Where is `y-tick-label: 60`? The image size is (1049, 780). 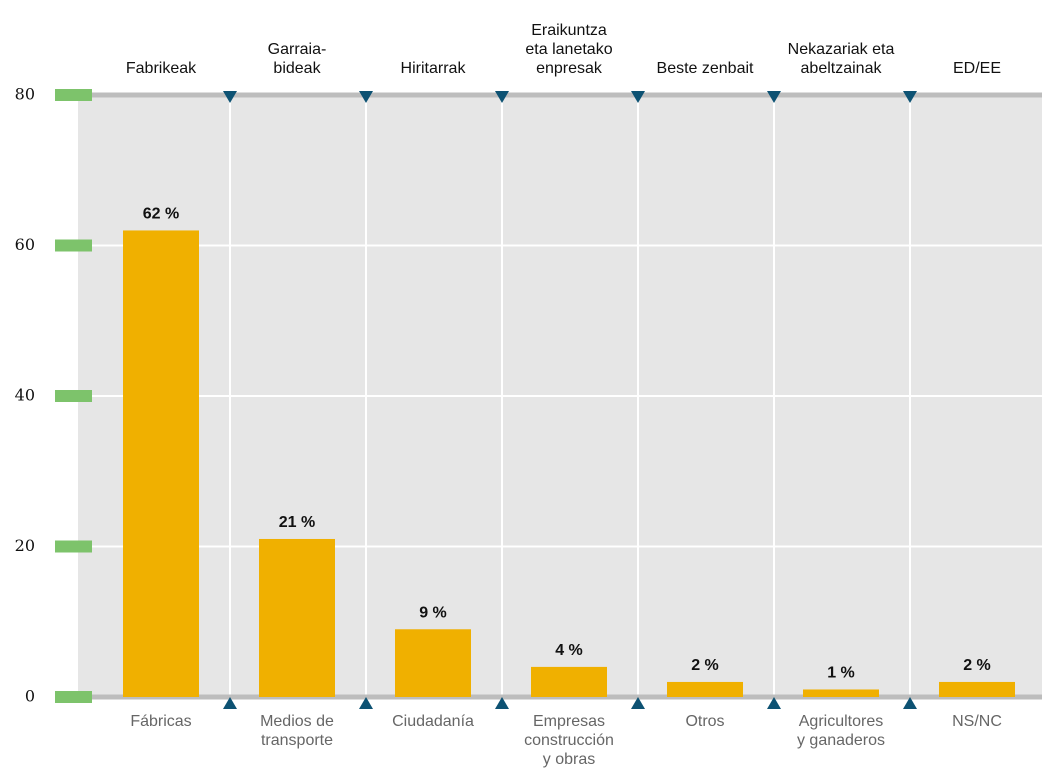
y-tick-label: 60 is located at coordinates (25, 244).